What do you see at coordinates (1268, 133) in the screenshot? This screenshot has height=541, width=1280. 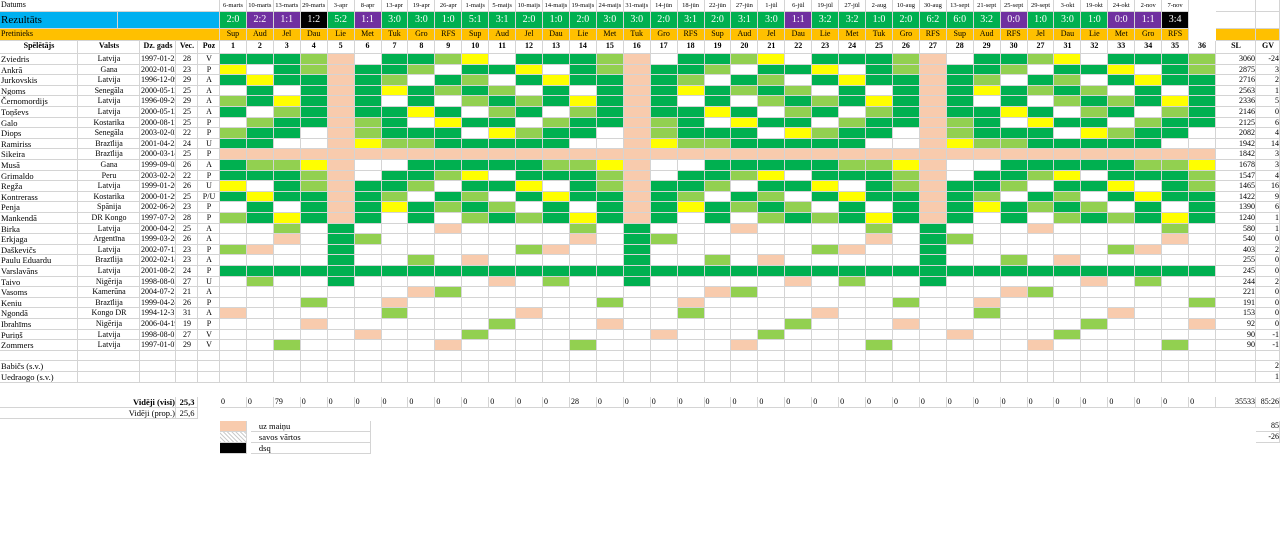 I see `player-gv: 4` at bounding box center [1268, 133].